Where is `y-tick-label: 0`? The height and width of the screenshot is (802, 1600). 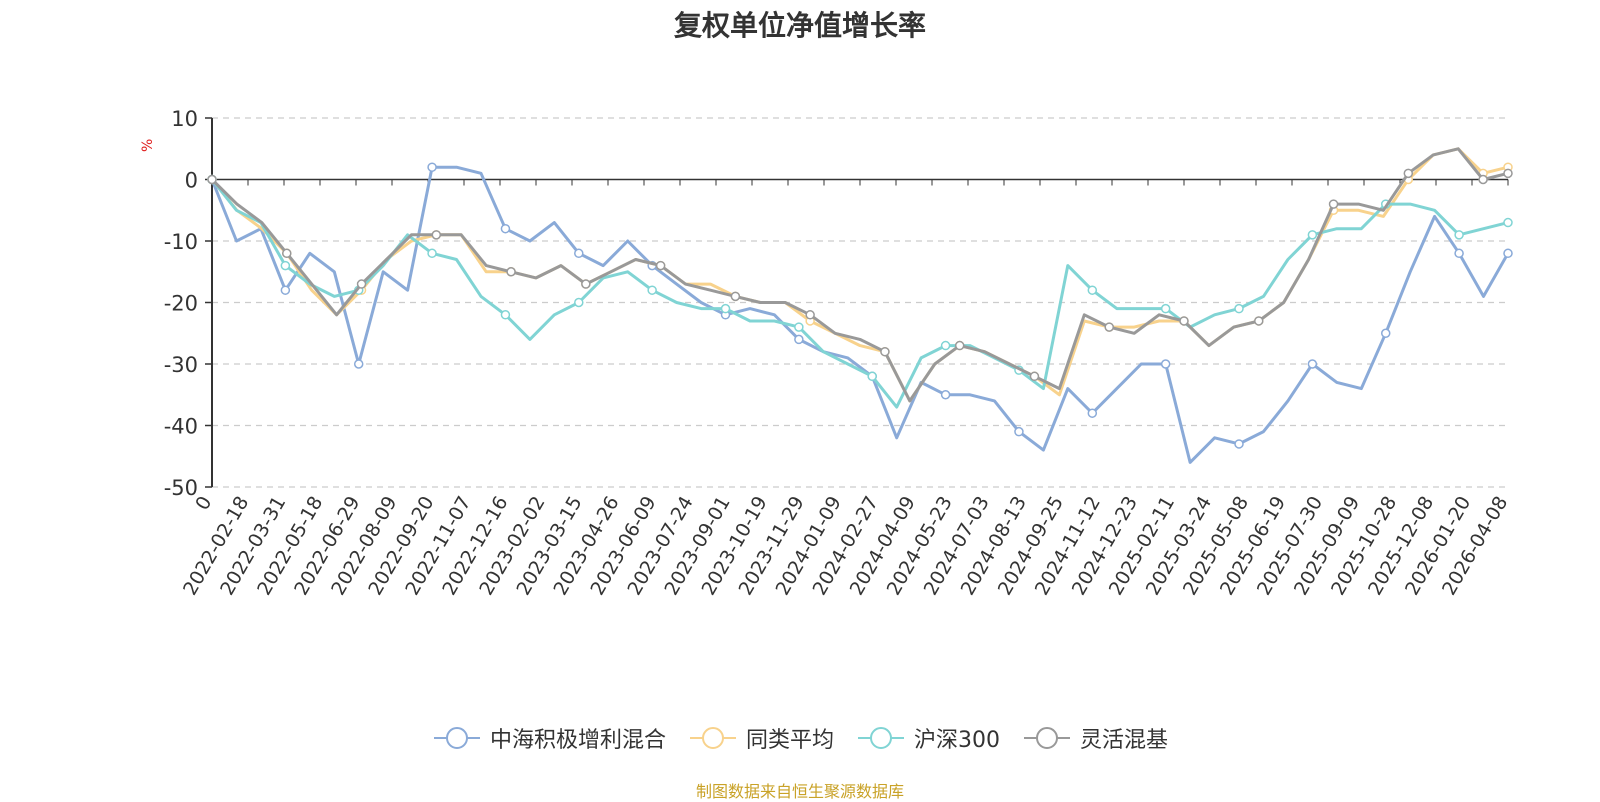
y-tick-label: 0 is located at coordinates (191, 181).